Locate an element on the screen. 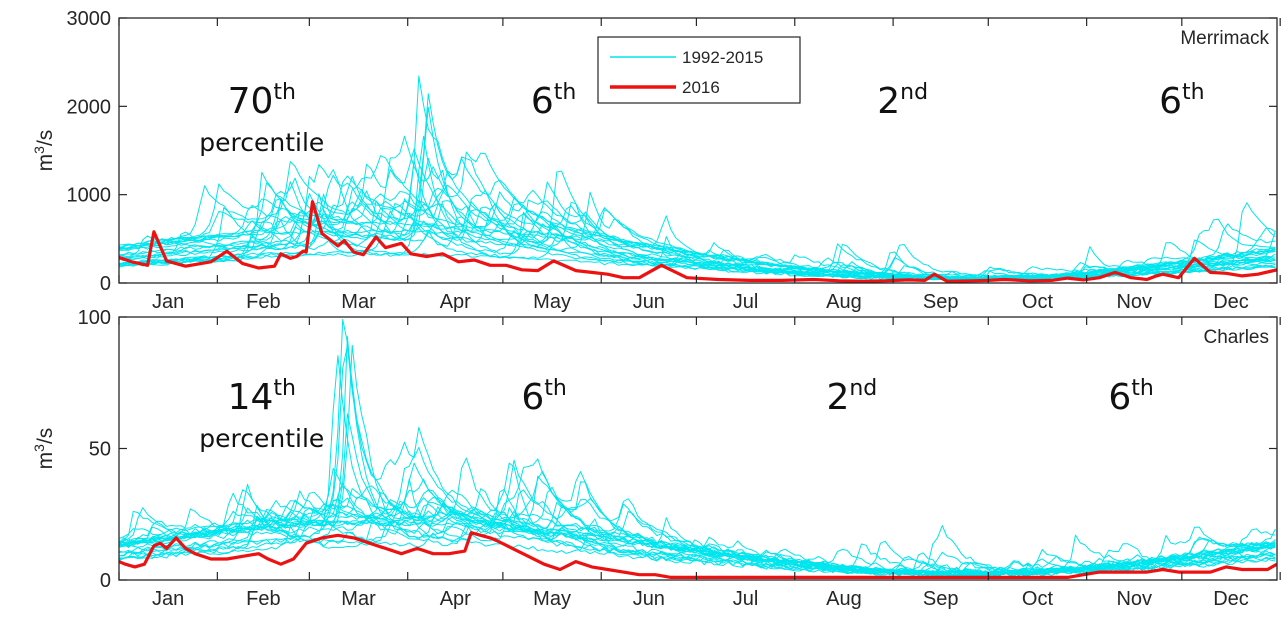 This screenshot has width=1285, height=618. legend-label: 2016 is located at coordinates (701, 87).